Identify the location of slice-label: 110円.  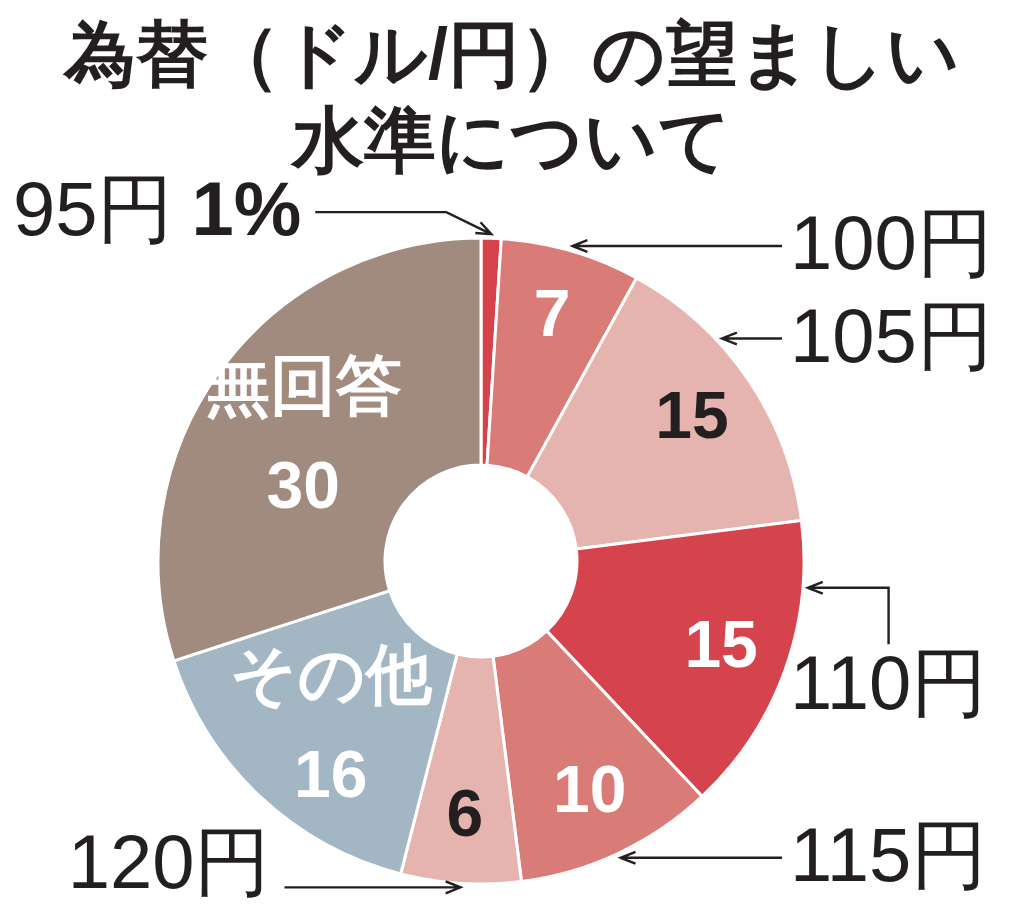
(889, 683).